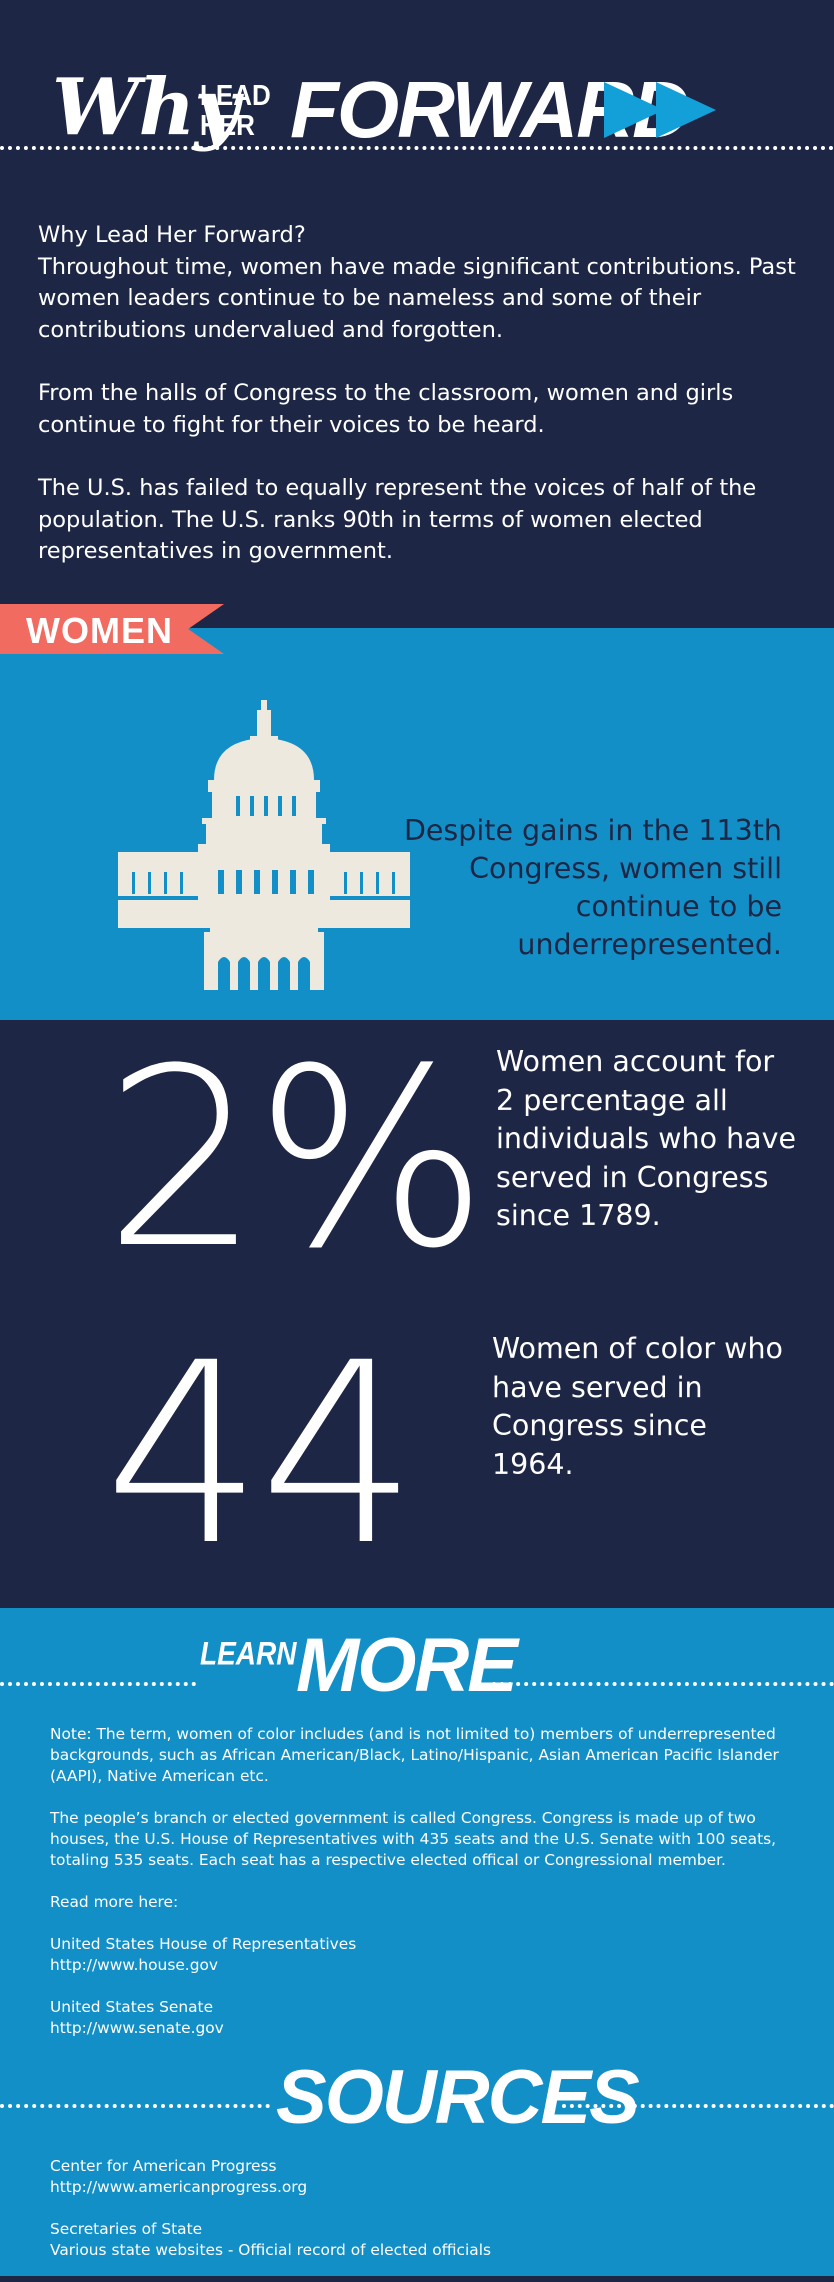  I want to click on learn-dotted-divider-left, so click(98, 1686).